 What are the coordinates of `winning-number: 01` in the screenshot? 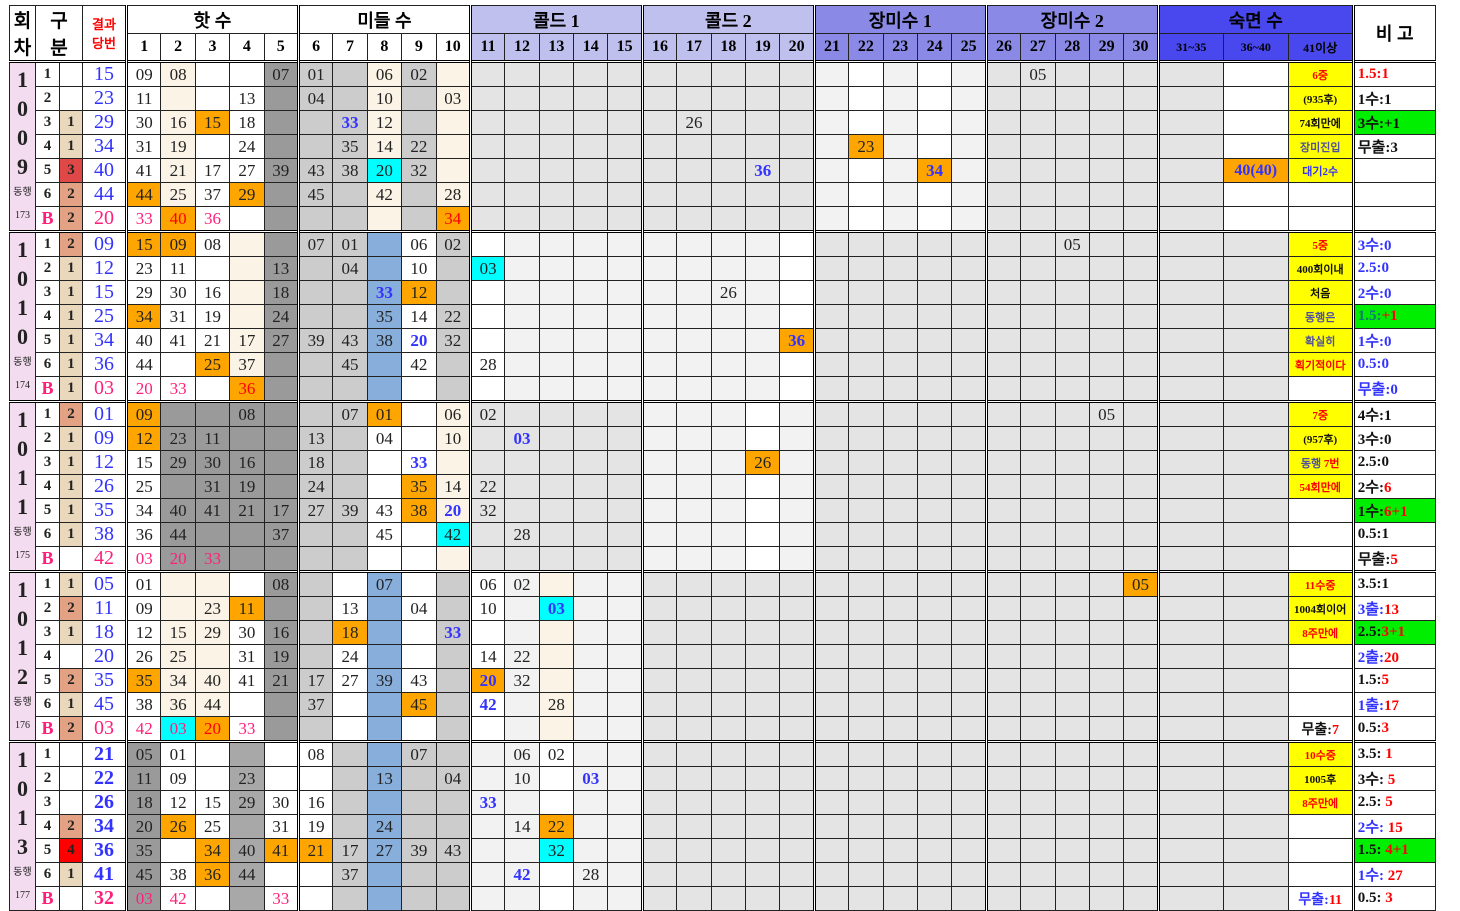 It's located at (104, 413).